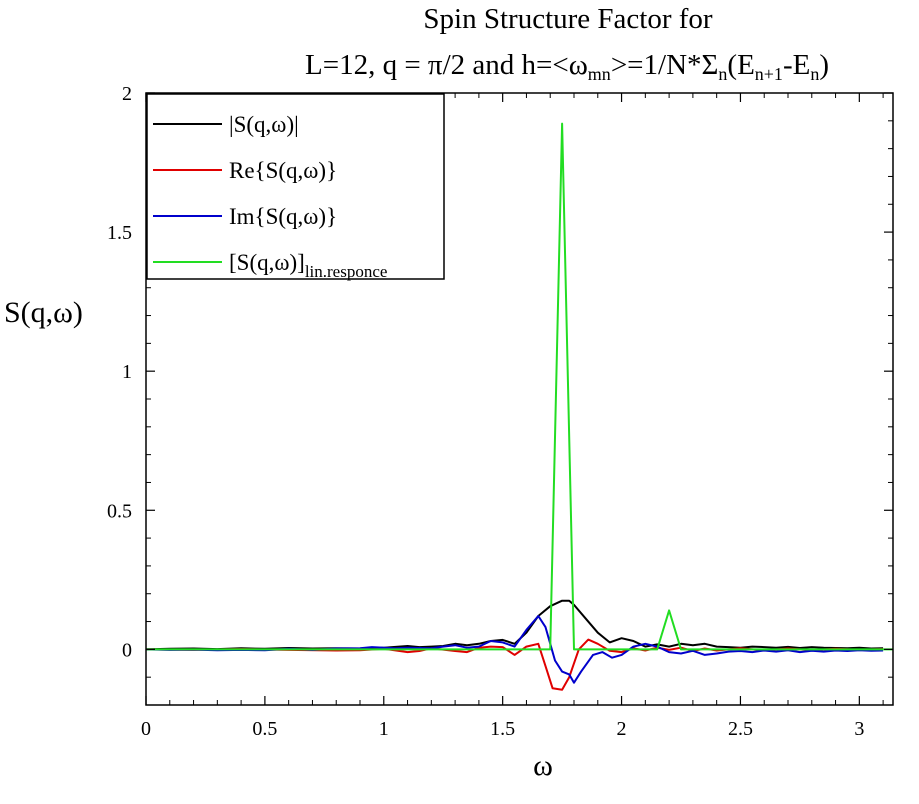 The height and width of the screenshot is (804, 919). Describe the element at coordinates (740, 729) in the screenshot. I see `x-tick-label: 2.5` at that location.